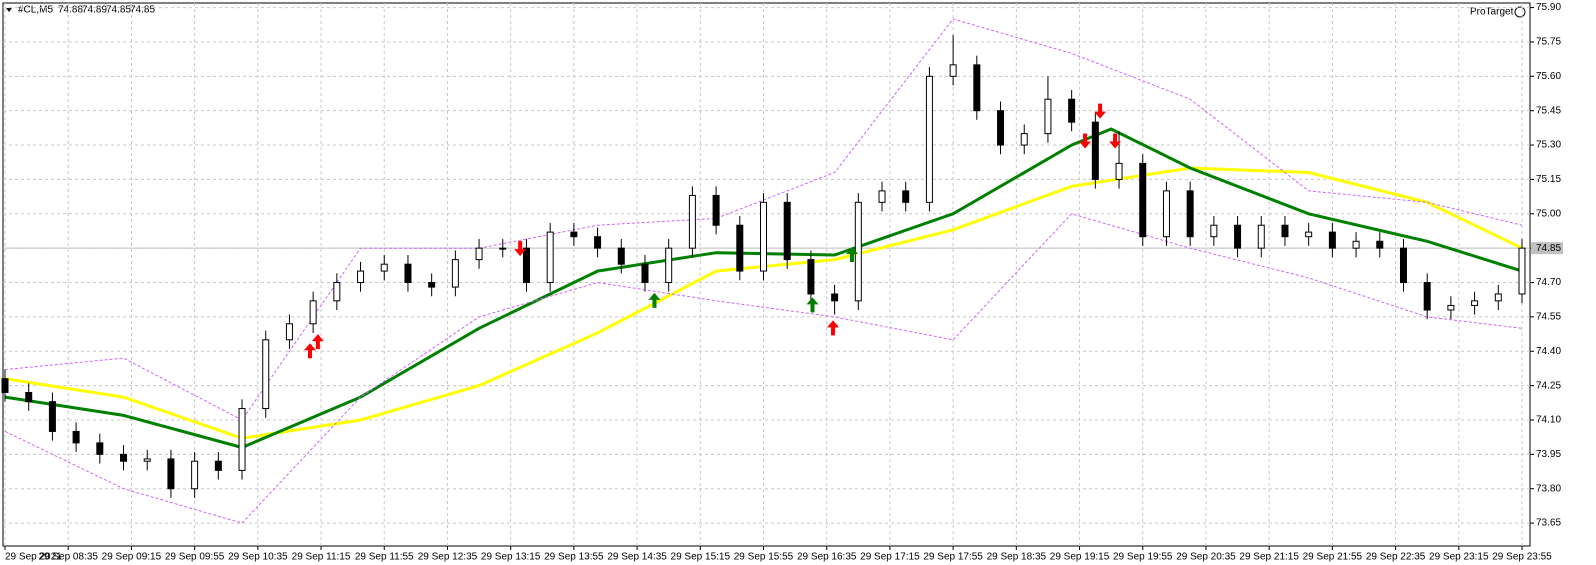 This screenshot has width=1596, height=565. I want to click on x-tick-label: 29 Sep 12:35, so click(448, 557).